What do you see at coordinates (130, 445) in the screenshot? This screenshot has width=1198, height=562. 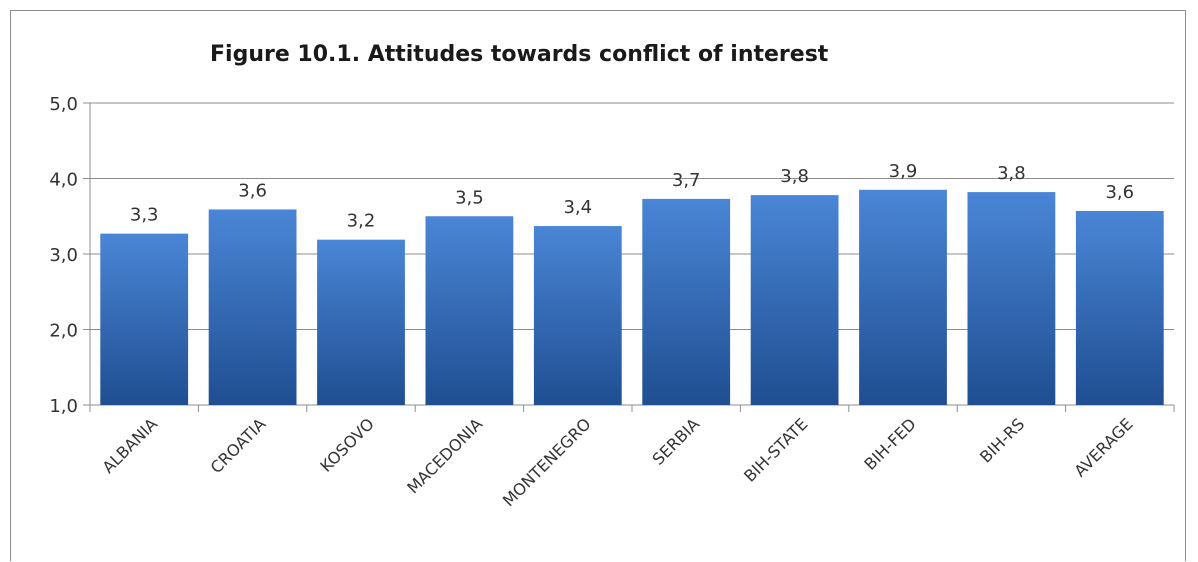 I see `category-label: ALBANIA` at bounding box center [130, 445].